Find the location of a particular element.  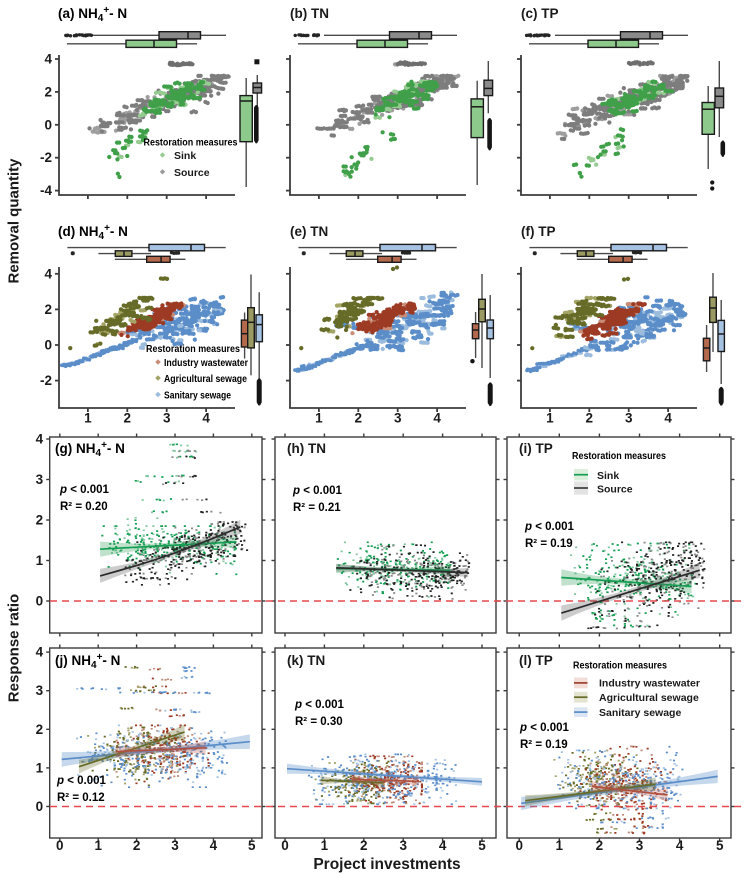

svg-text: (d) NH4+- N is located at coordinates (93, 232).